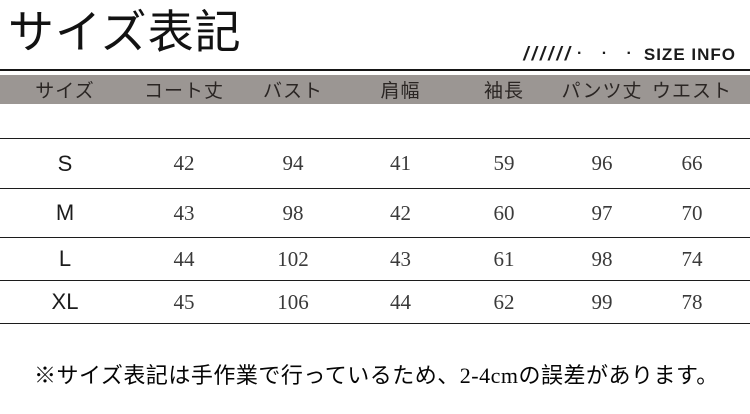 The height and width of the screenshot is (414, 750). Describe the element at coordinates (293, 301) in the screenshot. I see `cell-bust: 106` at that location.